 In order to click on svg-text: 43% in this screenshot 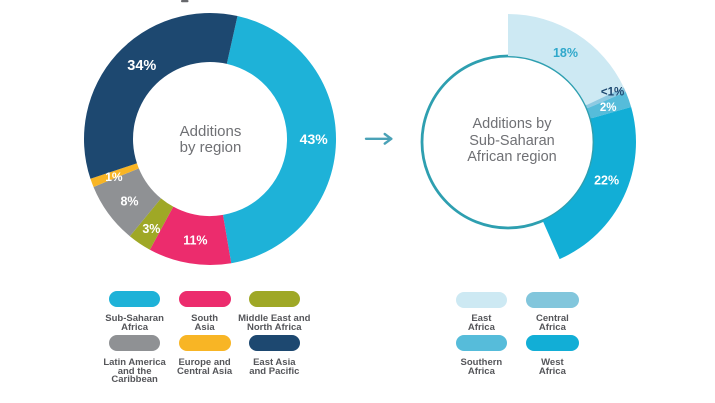, I will do `click(314, 139)`.